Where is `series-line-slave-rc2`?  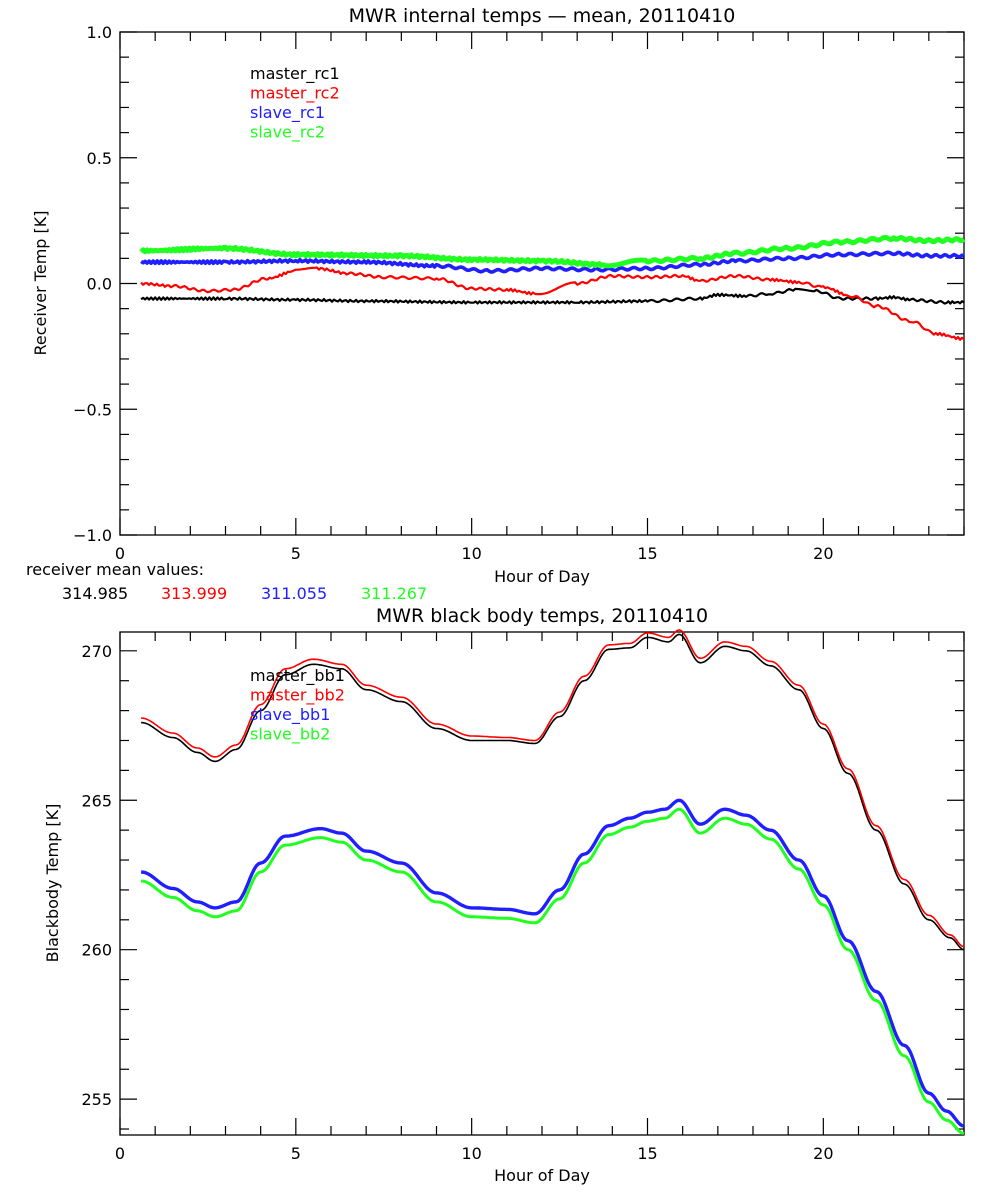 series-line-slave-rc2 is located at coordinates (552, 251).